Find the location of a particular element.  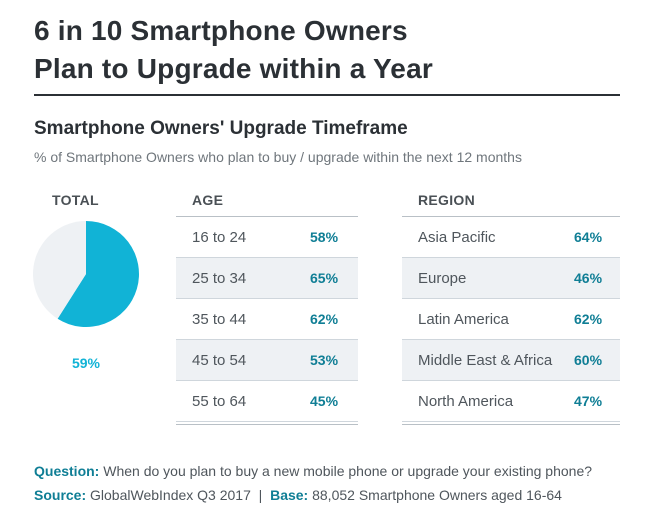

pie-slice-upgrade is located at coordinates (98, 274).